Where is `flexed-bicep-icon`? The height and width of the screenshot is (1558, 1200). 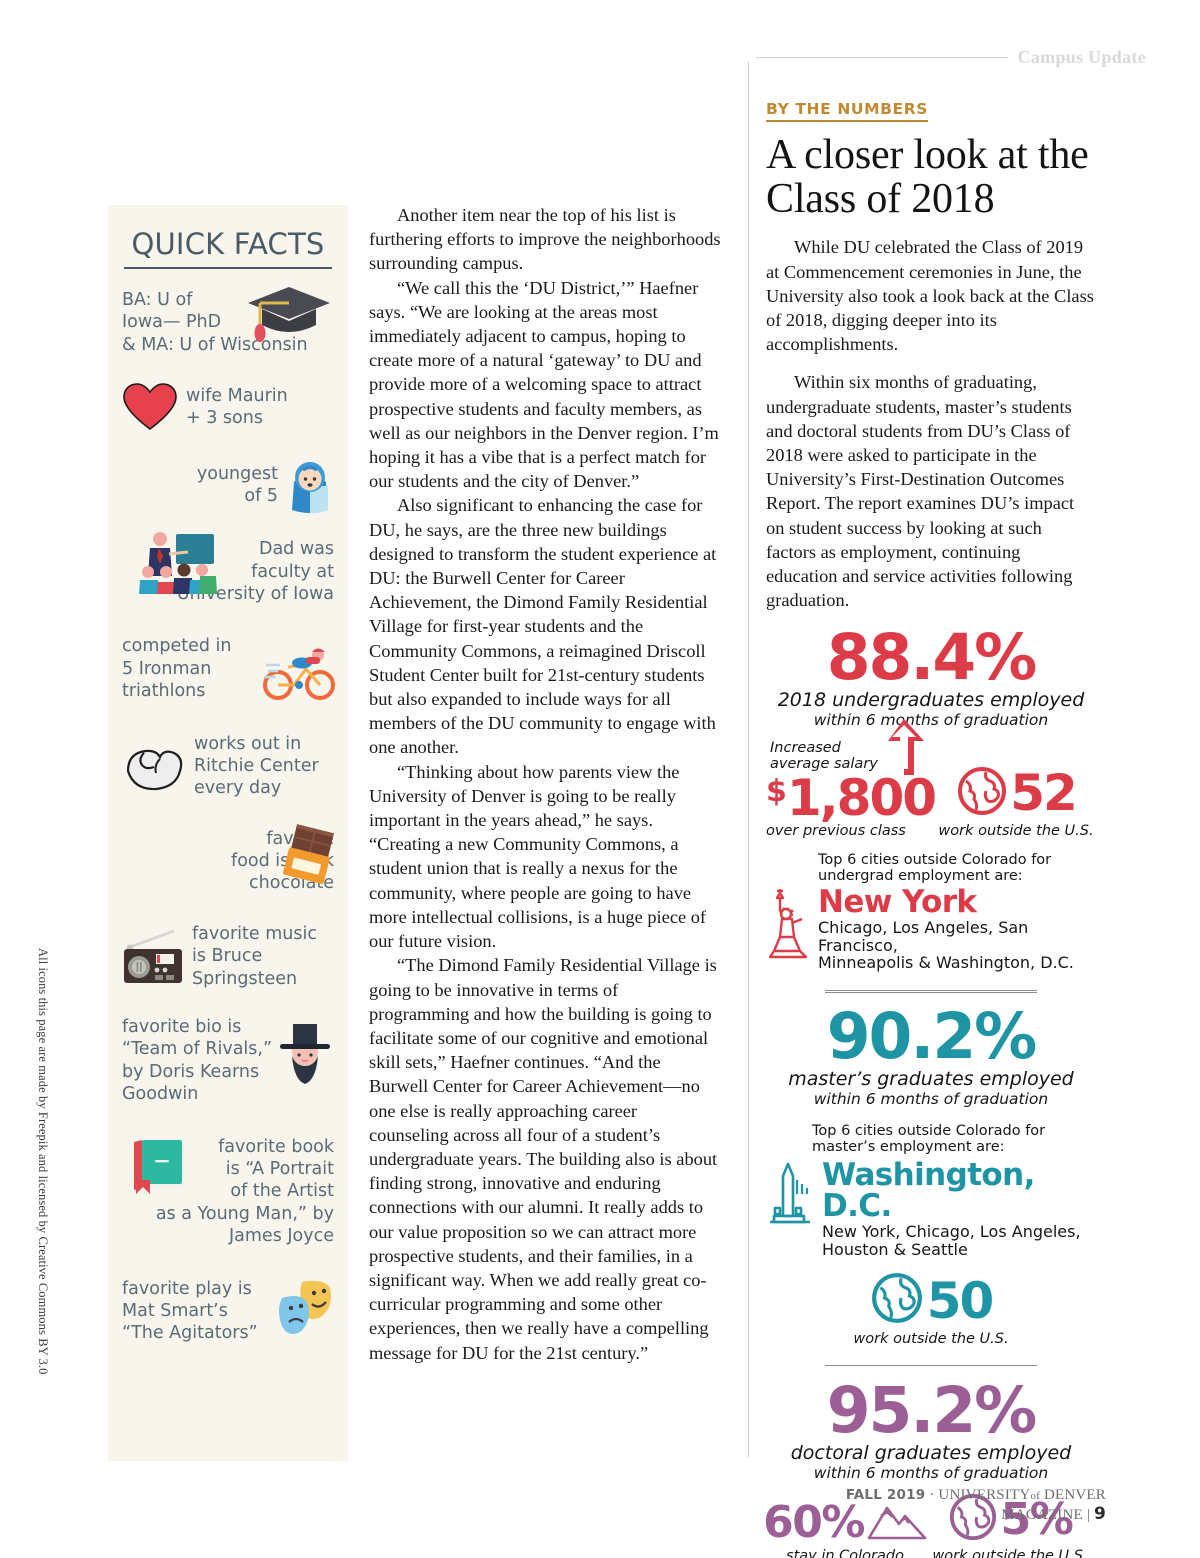
flexed-bicep-icon is located at coordinates (154, 766).